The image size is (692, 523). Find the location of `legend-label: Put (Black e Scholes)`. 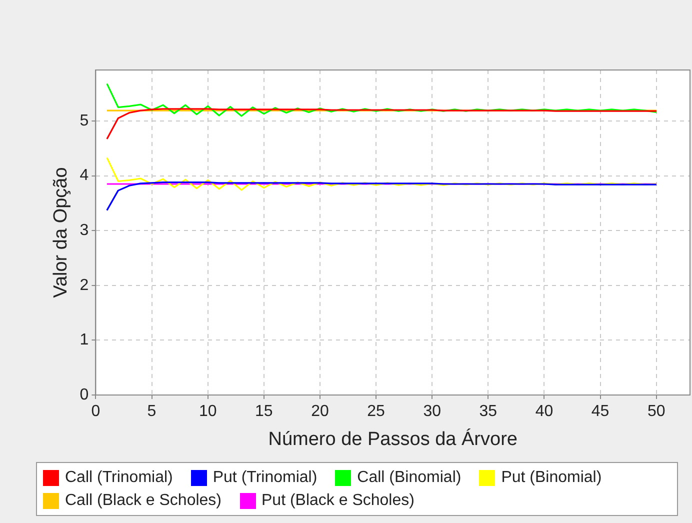

legend-label: Put (Black e Scholes) is located at coordinates (338, 501).